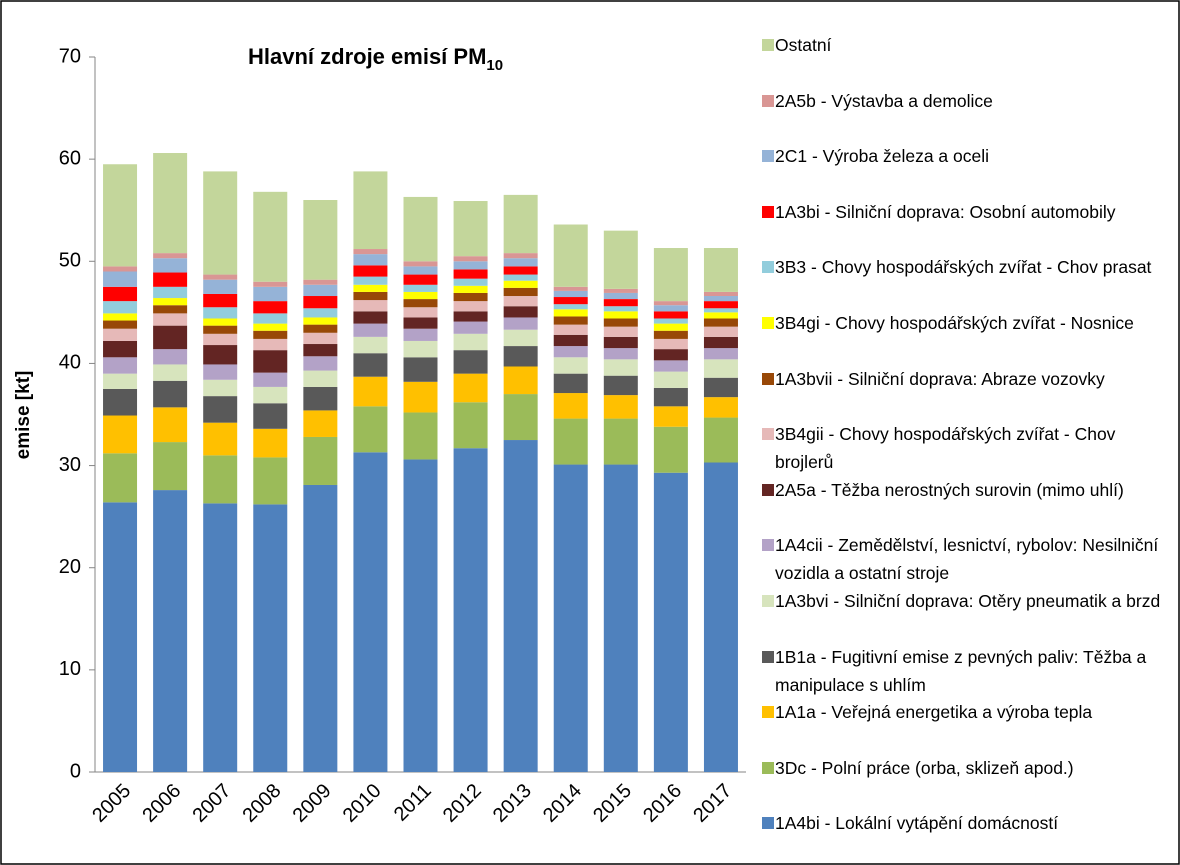  What do you see at coordinates (917, 823) in the screenshot?
I see `legend-label: 1A4bi - Lokální vytápění domácností` at bounding box center [917, 823].